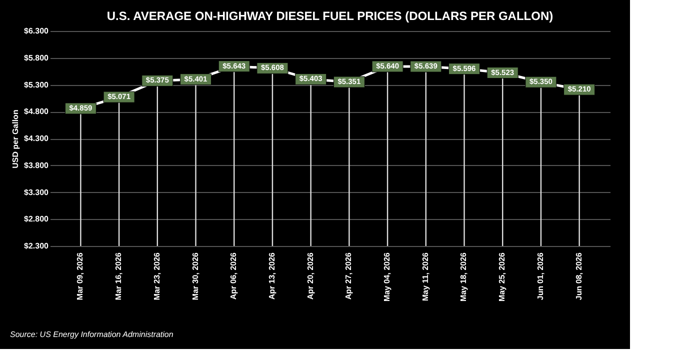 The image size is (680, 360). I want to click on x-tick-label: Mar 23, 2026, so click(157, 276).